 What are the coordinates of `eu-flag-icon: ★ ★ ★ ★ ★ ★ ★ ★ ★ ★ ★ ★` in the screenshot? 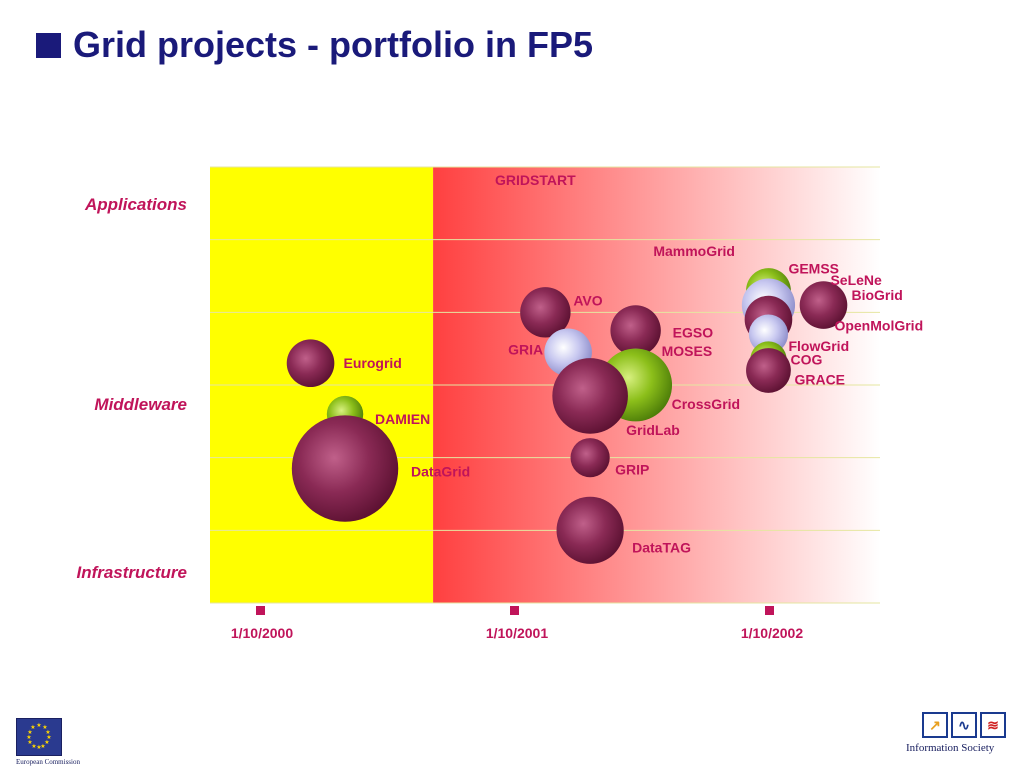 It's located at (39, 737).